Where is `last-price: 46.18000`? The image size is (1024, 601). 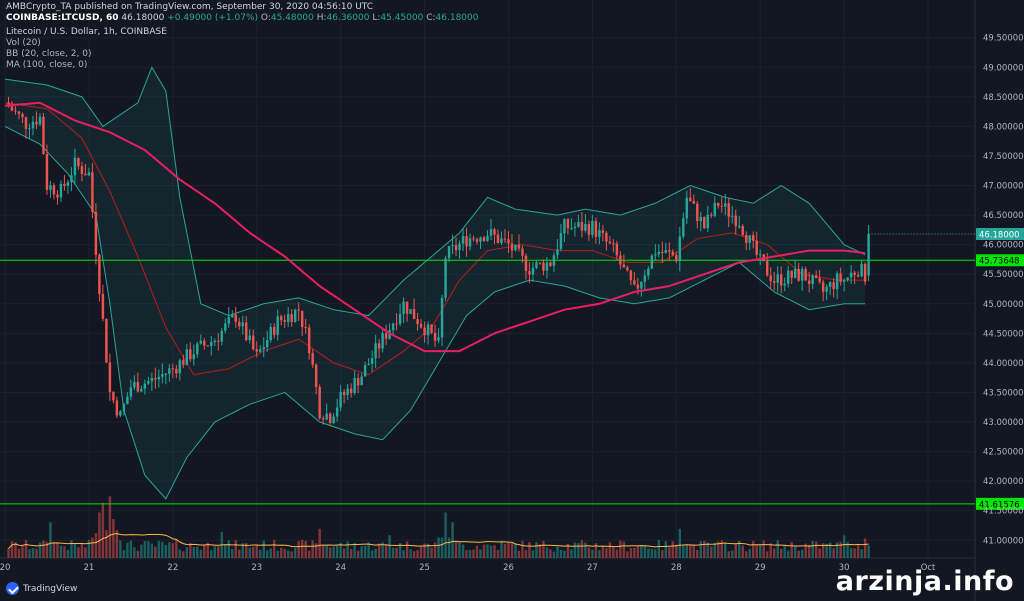
last-price: 46.18000 is located at coordinates (143, 18).